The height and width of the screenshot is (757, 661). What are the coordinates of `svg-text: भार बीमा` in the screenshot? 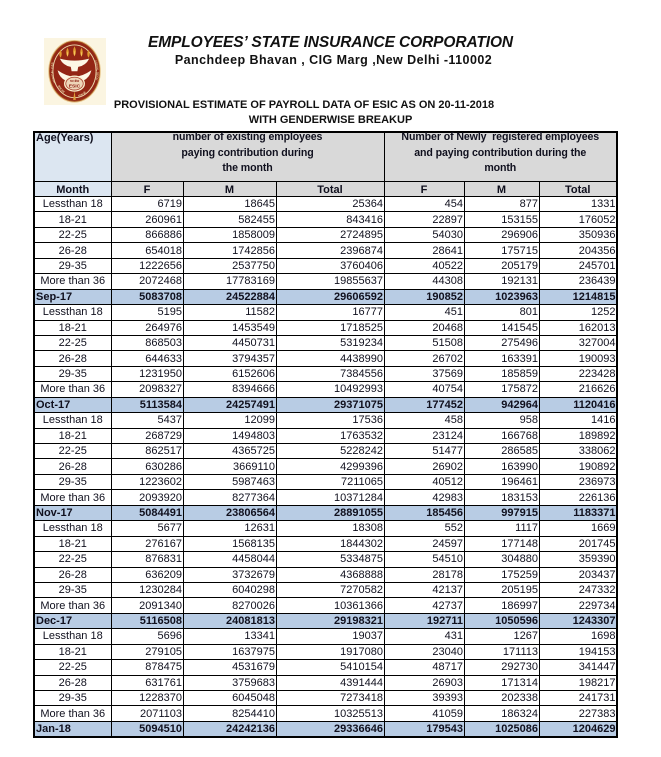 It's located at (75, 81).